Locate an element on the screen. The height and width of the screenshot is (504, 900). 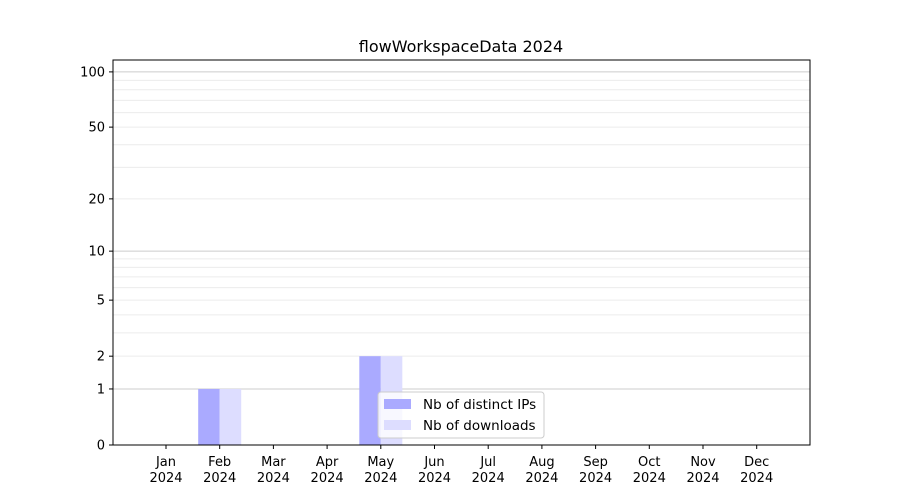
x-tick-label: Dec 2024 is located at coordinates (756, 470).